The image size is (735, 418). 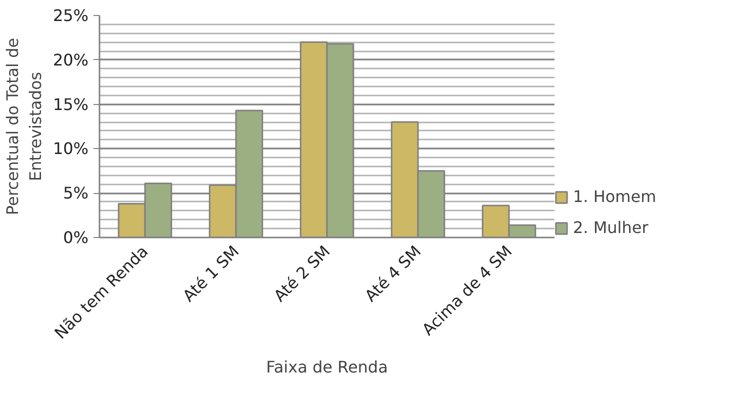 I want to click on y-tick-label: 20%, so click(x=70, y=60).